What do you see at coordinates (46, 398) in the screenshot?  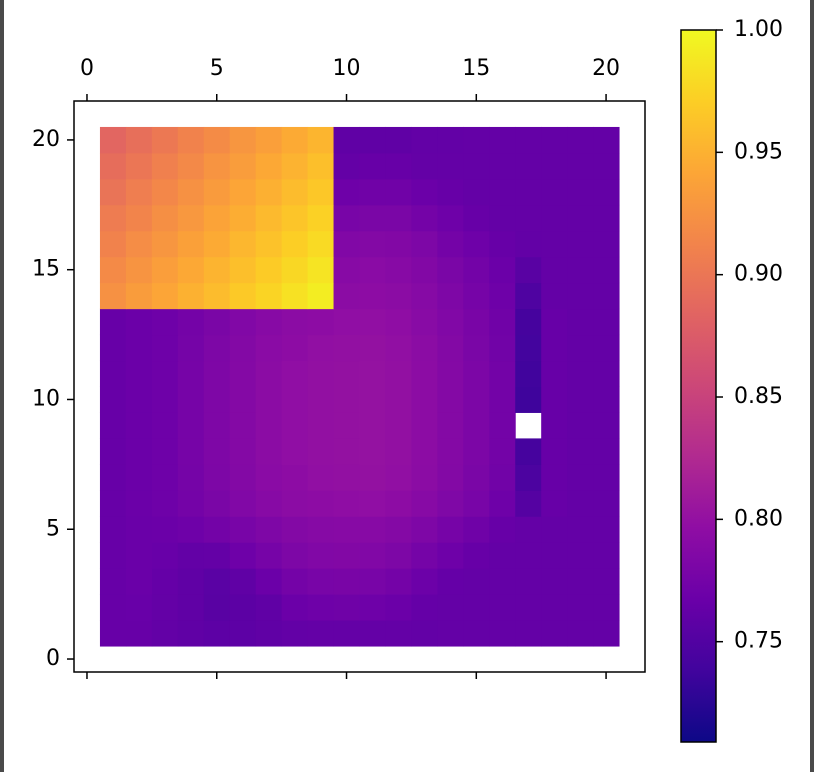 I see `y-tick-label: 10` at bounding box center [46, 398].